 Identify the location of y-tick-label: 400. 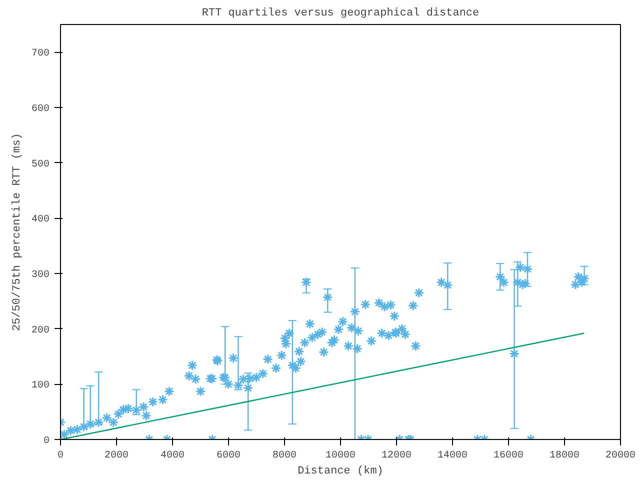
(40, 220).